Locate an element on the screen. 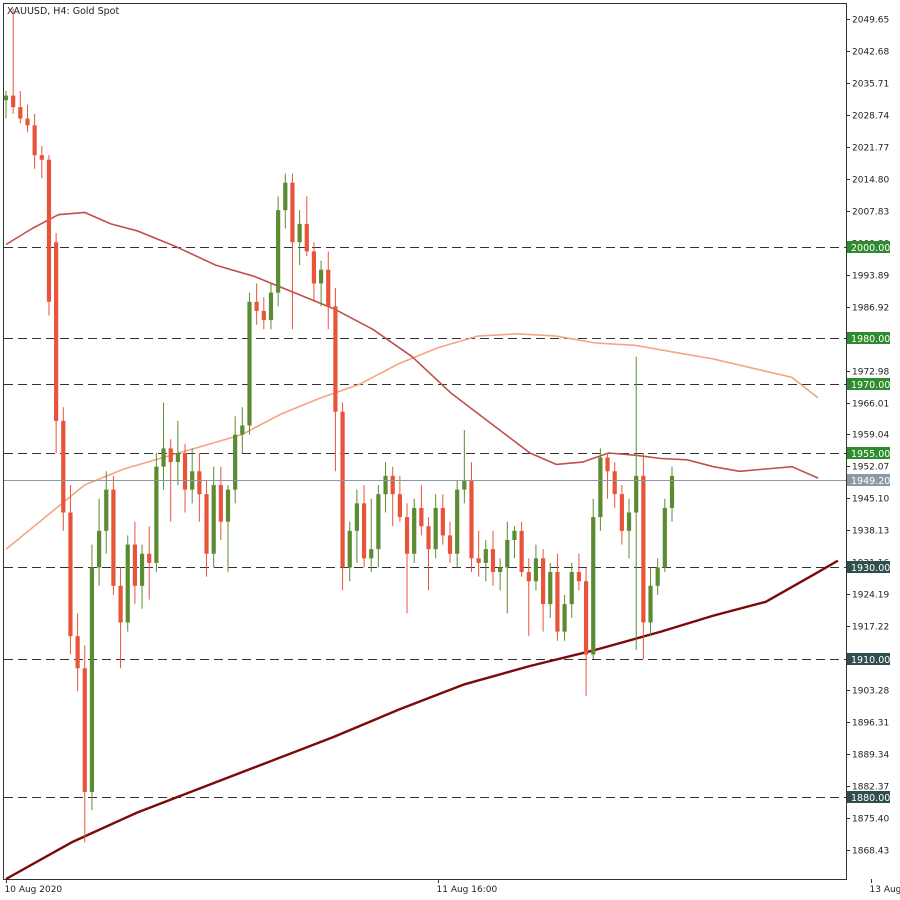 Image resolution: width=900 pixels, height=900 pixels. y-tick-label: 1875.40 is located at coordinates (870, 820).